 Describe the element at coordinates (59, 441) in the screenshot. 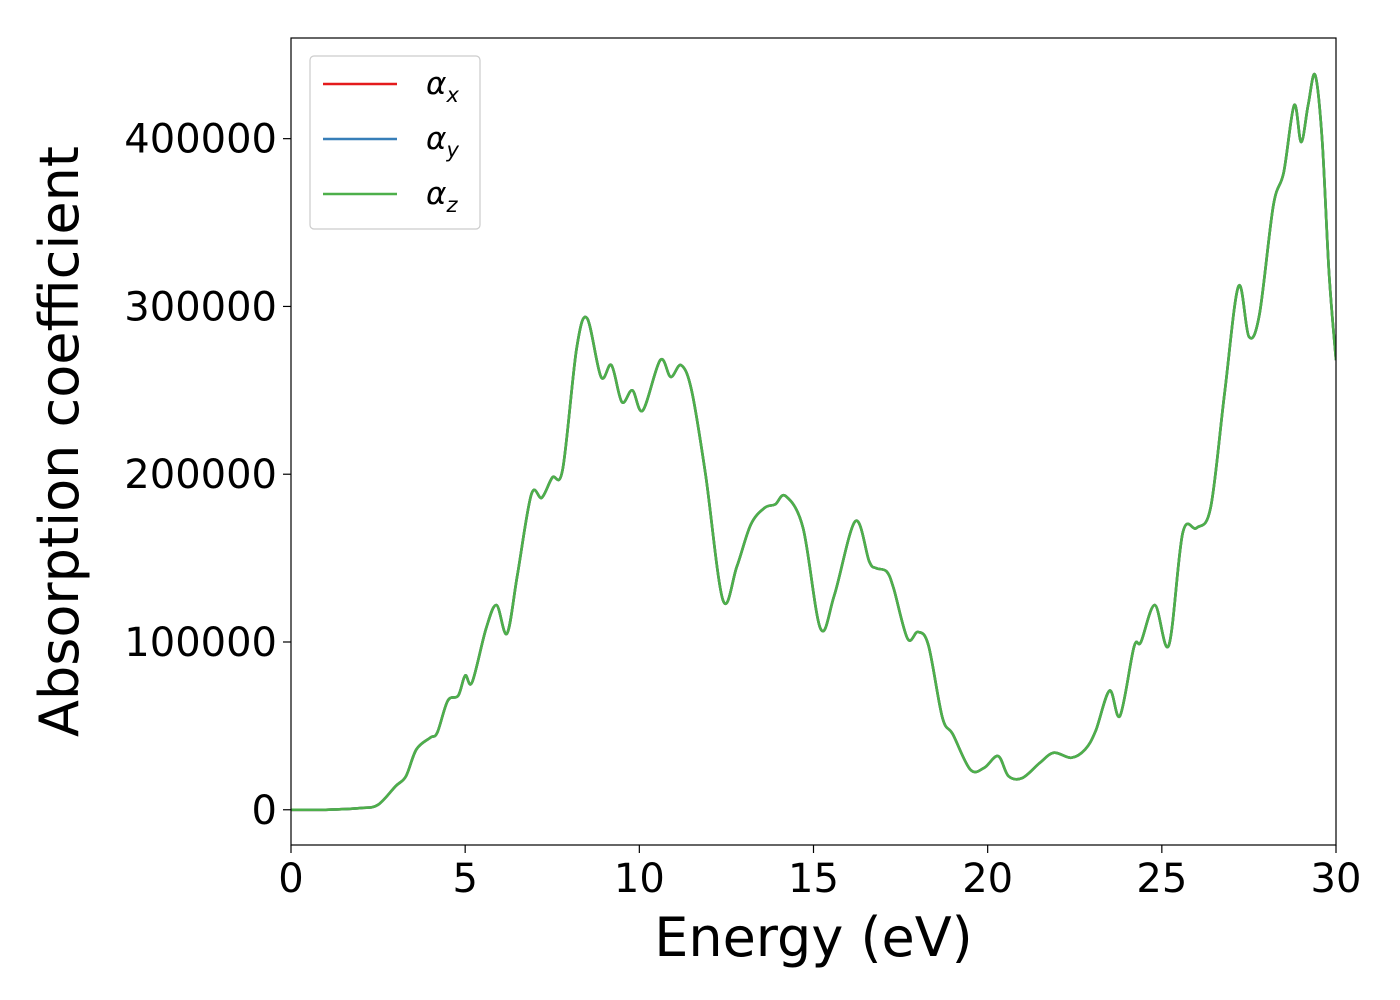

I see `y-axis-label: Absorption coefficient` at that location.